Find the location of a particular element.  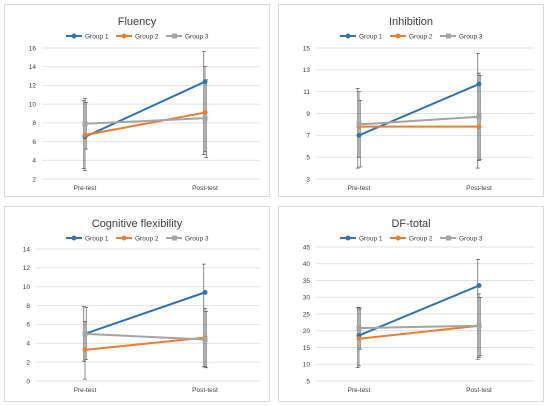

y-tick-label: 3 is located at coordinates (308, 179).